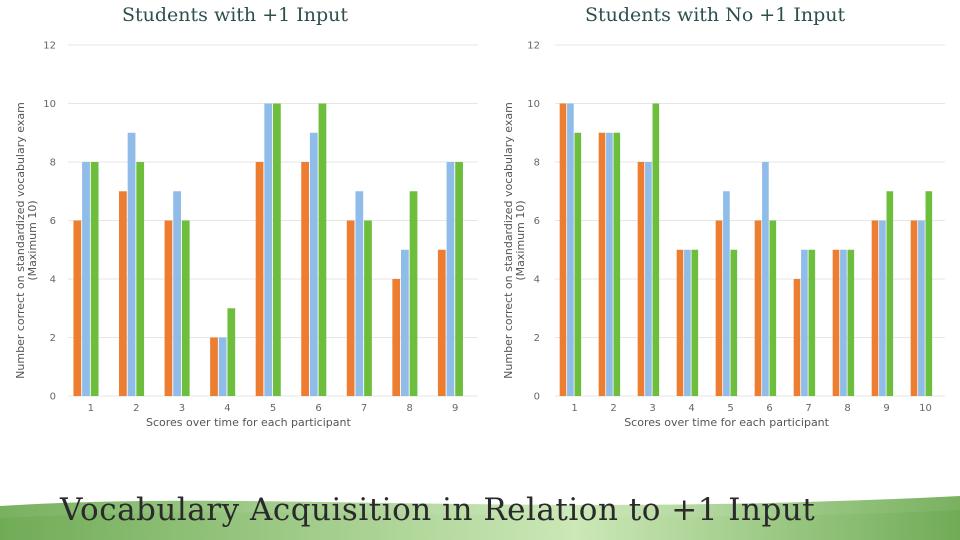 The height and width of the screenshot is (540, 960). I want to click on left-chart-title: Students with +1 Input, so click(235, 15).